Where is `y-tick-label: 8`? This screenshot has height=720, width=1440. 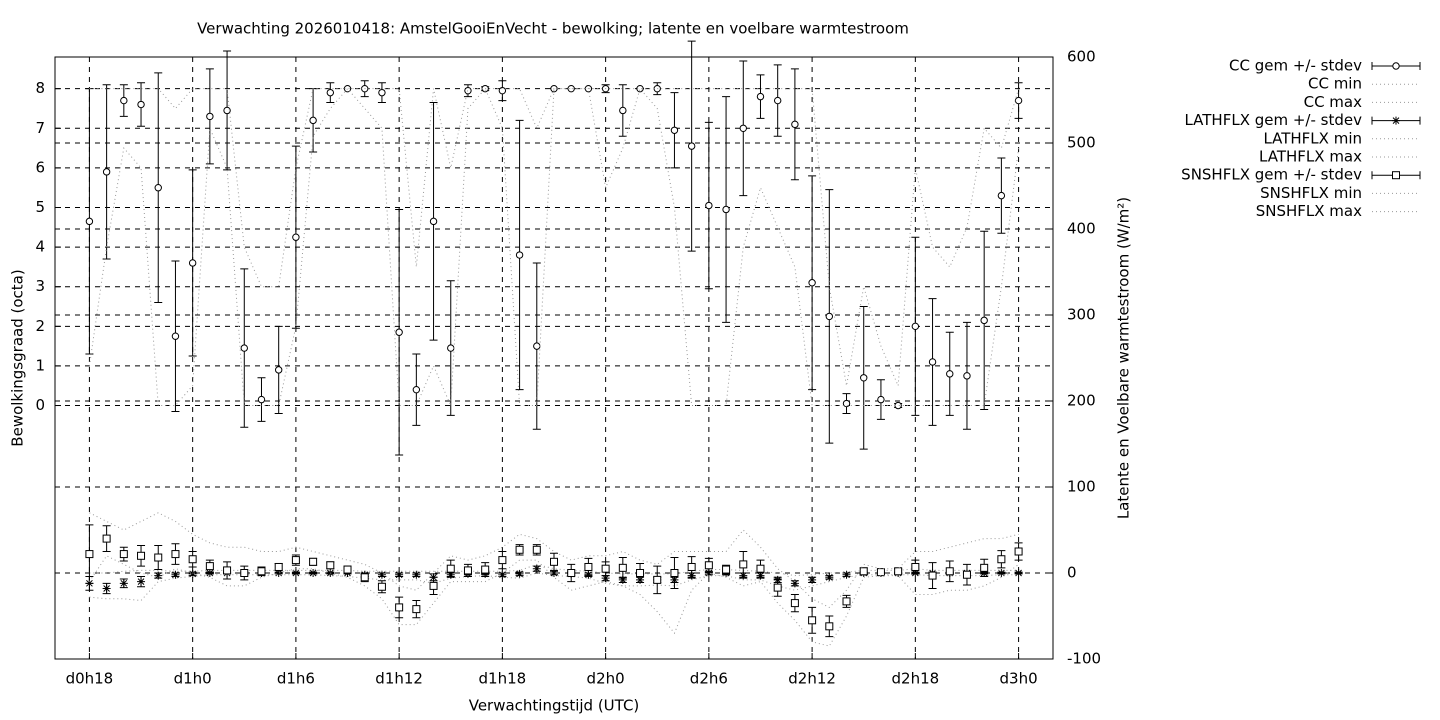 y-tick-label: 8 is located at coordinates (40, 88).